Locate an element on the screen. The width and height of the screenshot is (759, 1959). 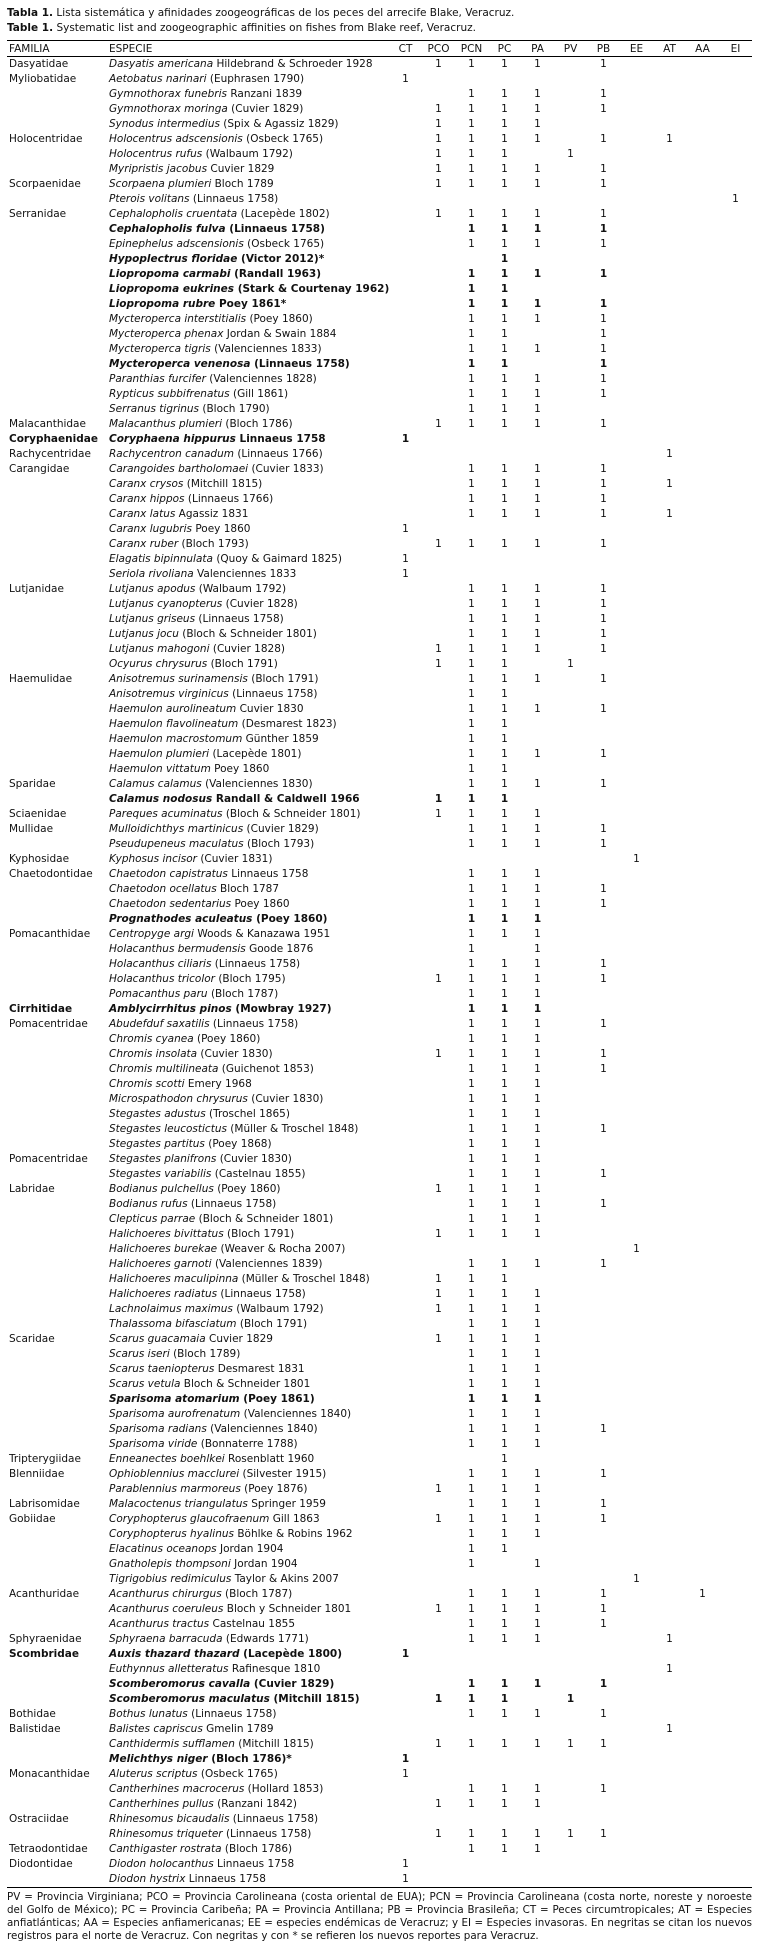
table-row: Holacanthus tricolor (Bloch 1795) 1 1 1 1 1 is located at coordinates (379, 979).